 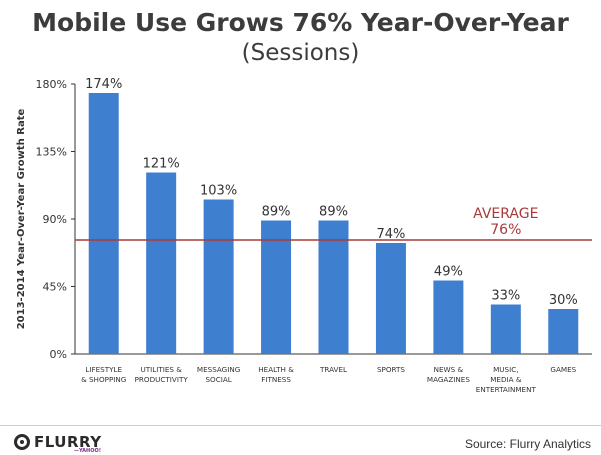 I want to click on x-tick-label: HEALTH &, so click(x=276, y=369).